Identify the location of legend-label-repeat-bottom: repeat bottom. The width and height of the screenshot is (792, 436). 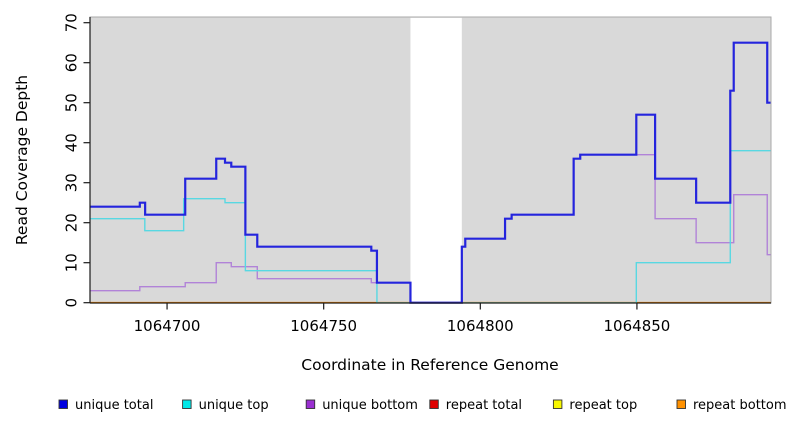
(740, 405).